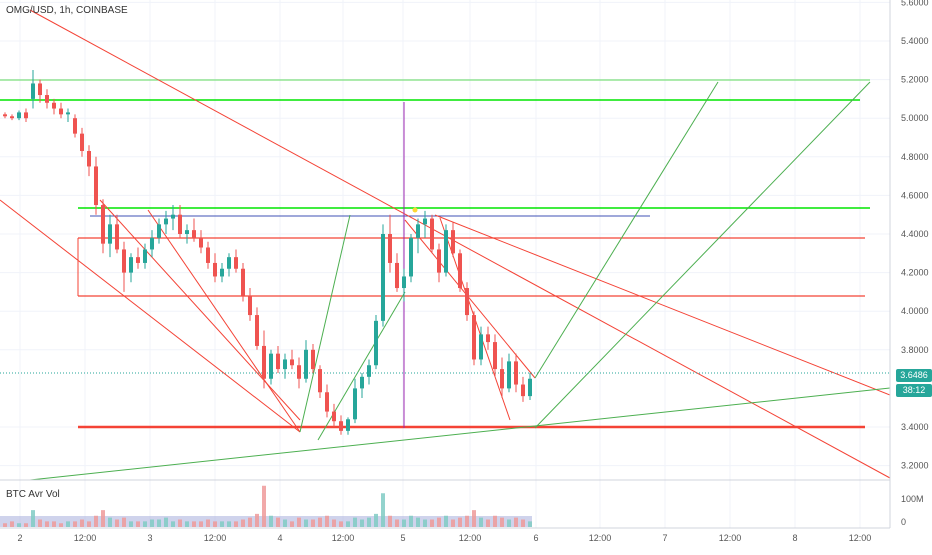 This screenshot has height=555, width=932. Describe the element at coordinates (149, 538) in the screenshot. I see `x-tick-label: 3` at that location.